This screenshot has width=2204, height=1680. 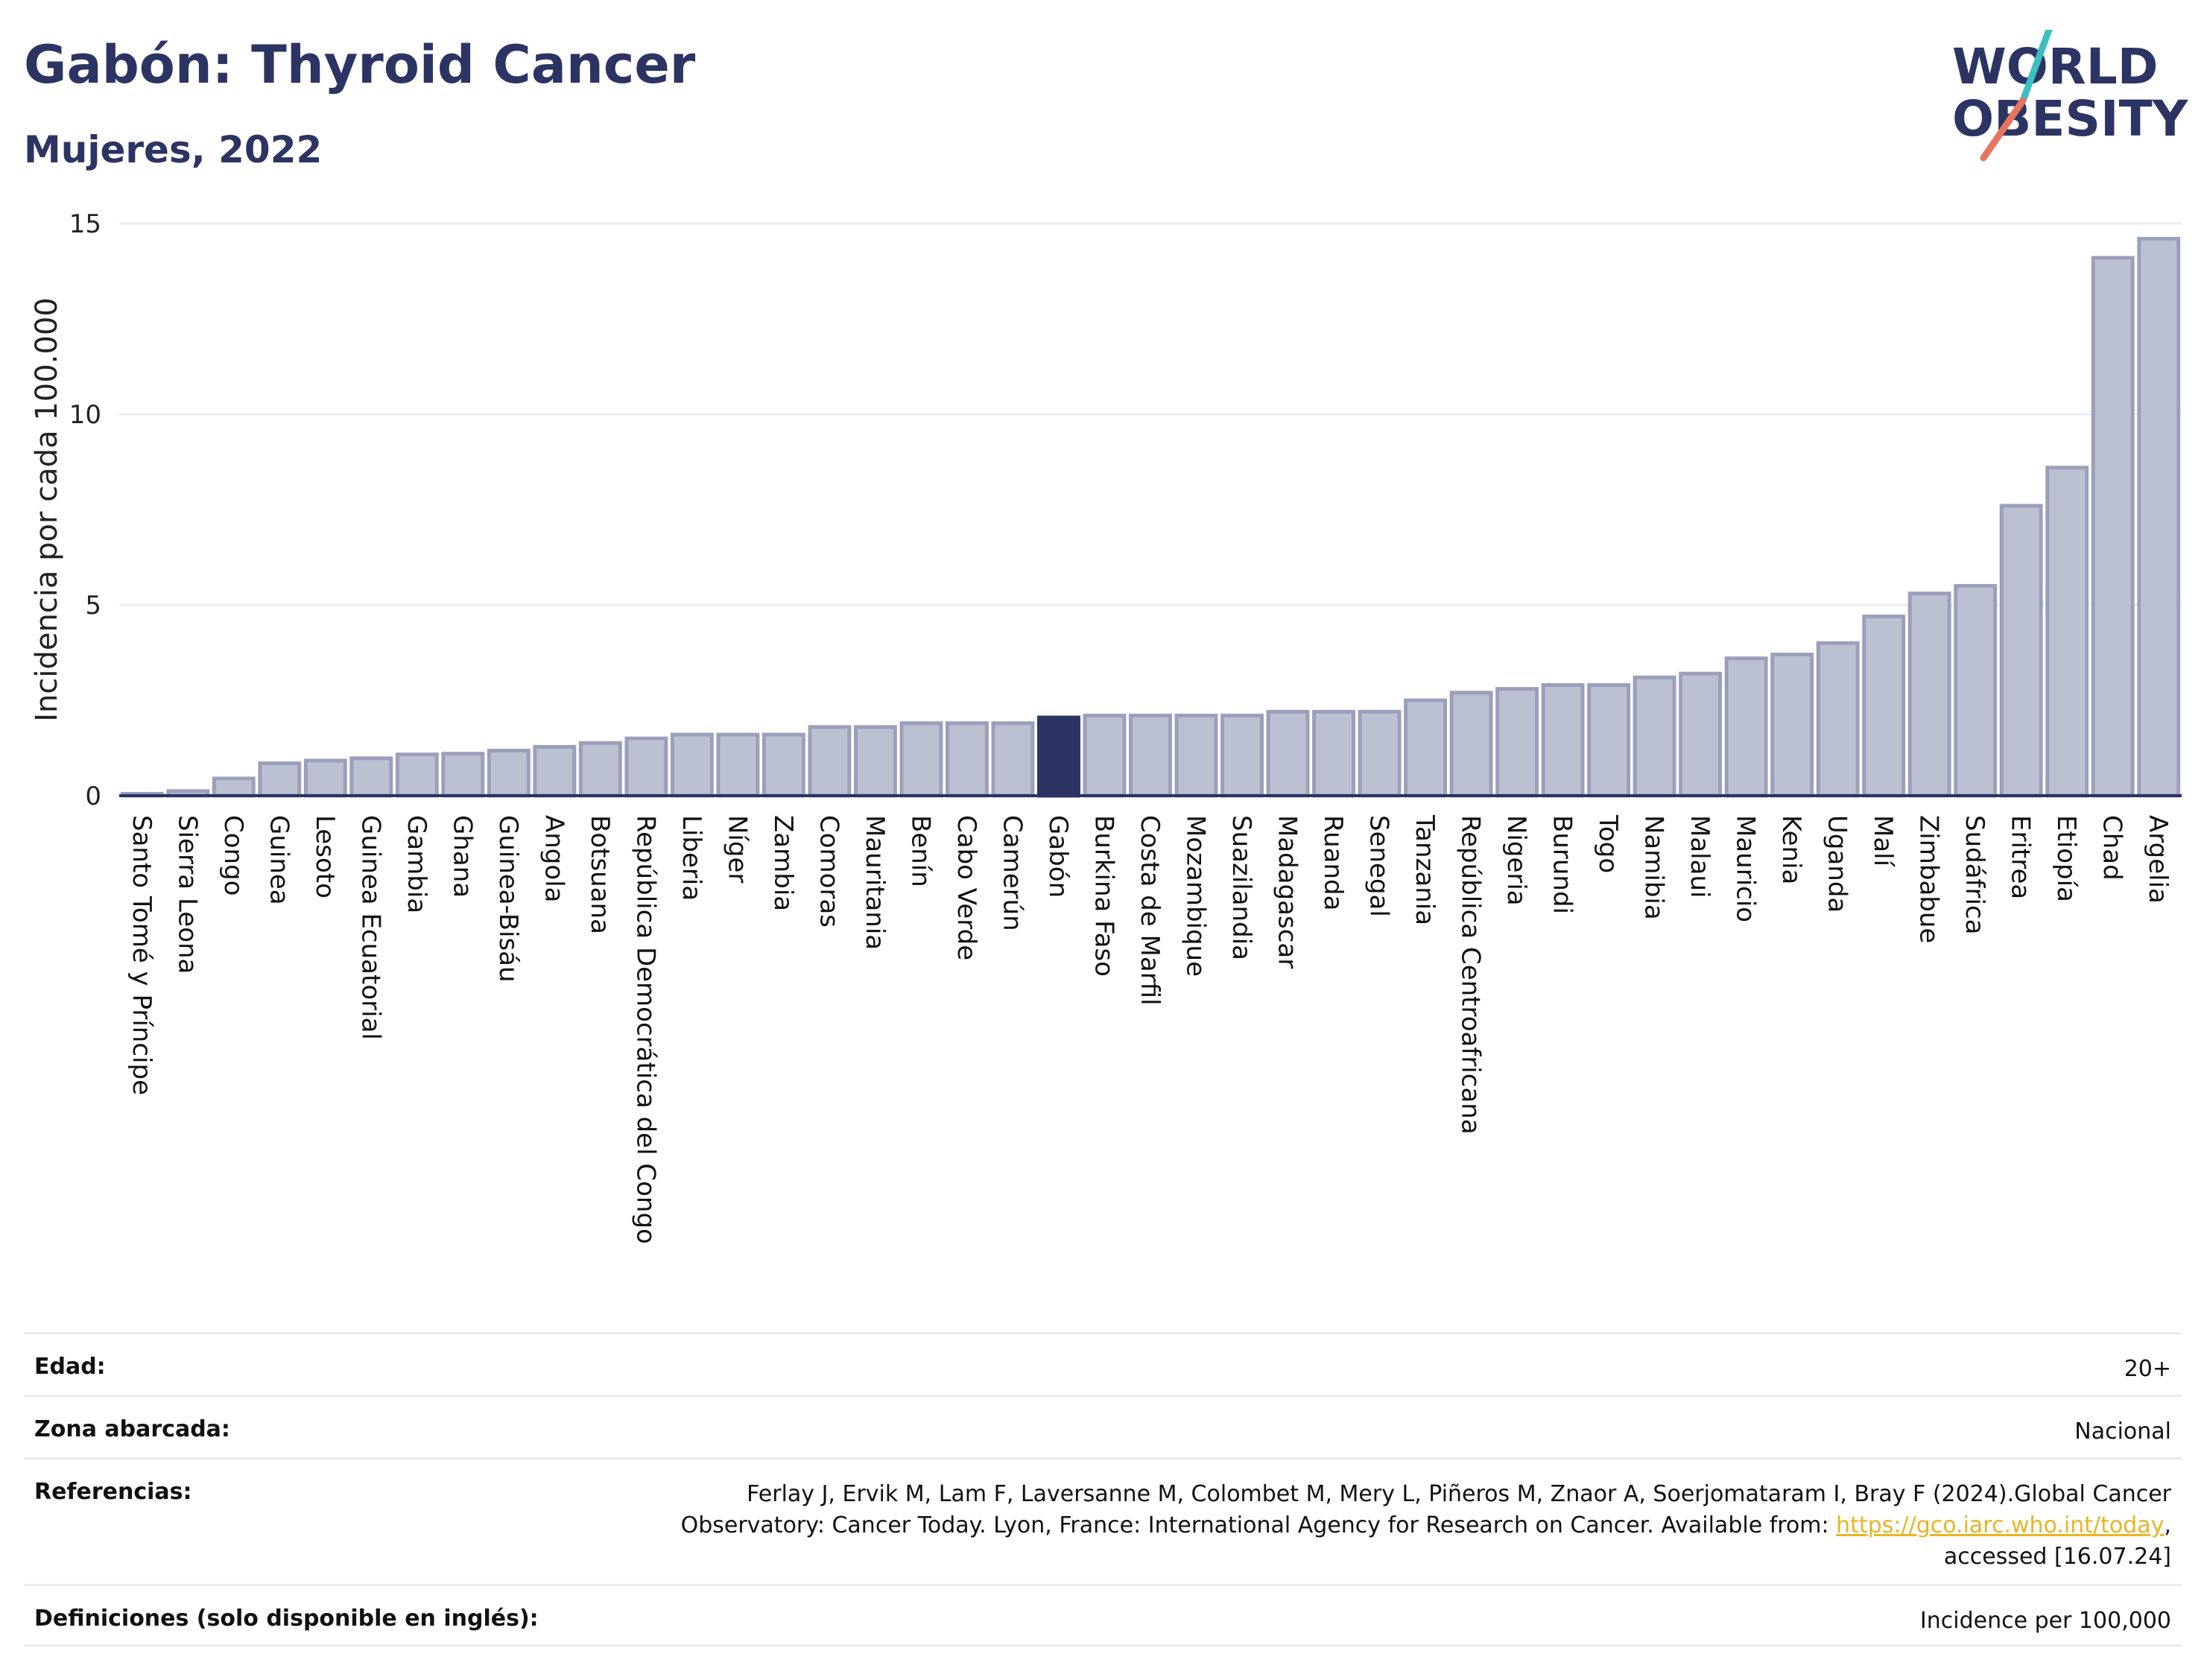 I want to click on x-tick-label: Mauritania, so click(x=875, y=882).